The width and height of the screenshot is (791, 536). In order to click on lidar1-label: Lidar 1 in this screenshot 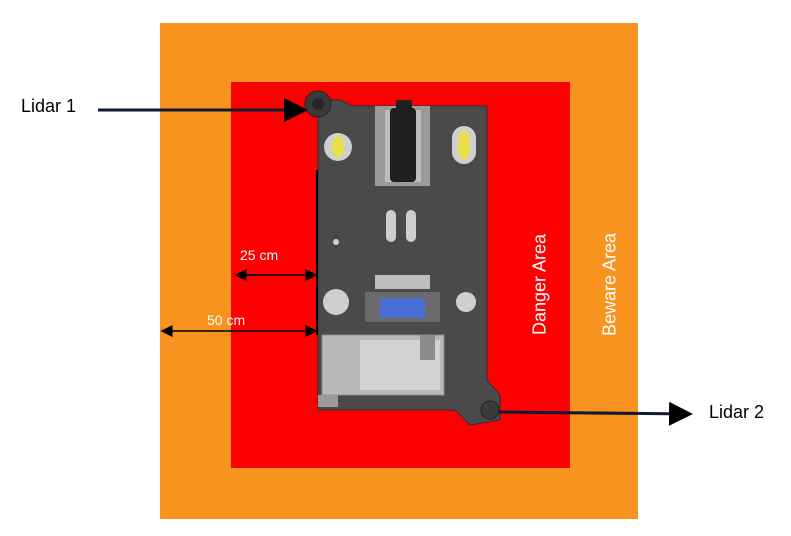, I will do `click(49, 106)`.